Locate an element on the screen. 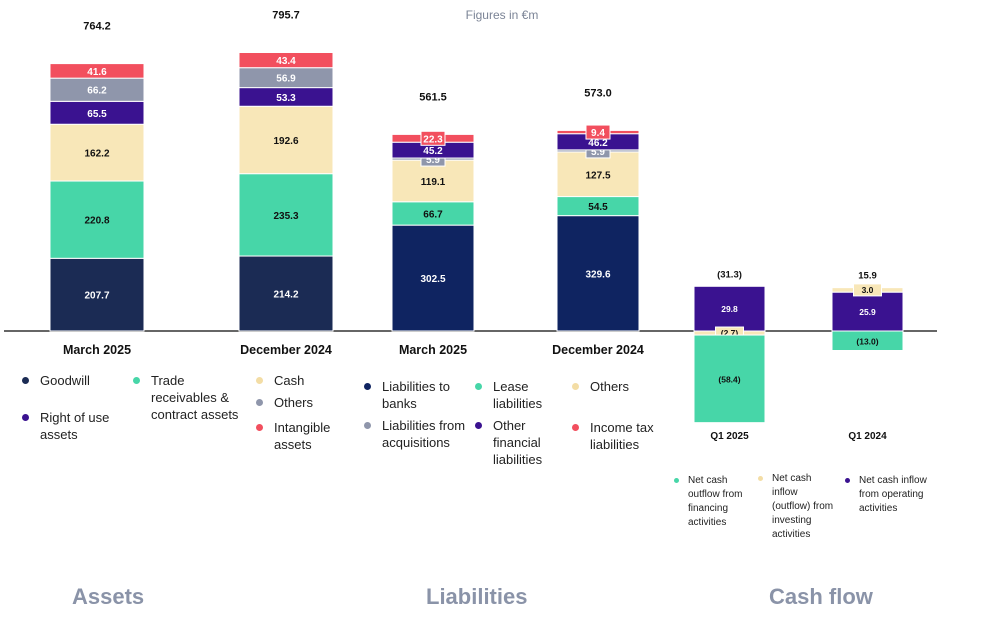 The height and width of the screenshot is (623, 1004). legend-label: Liabilities to banks is located at coordinates (416, 395).